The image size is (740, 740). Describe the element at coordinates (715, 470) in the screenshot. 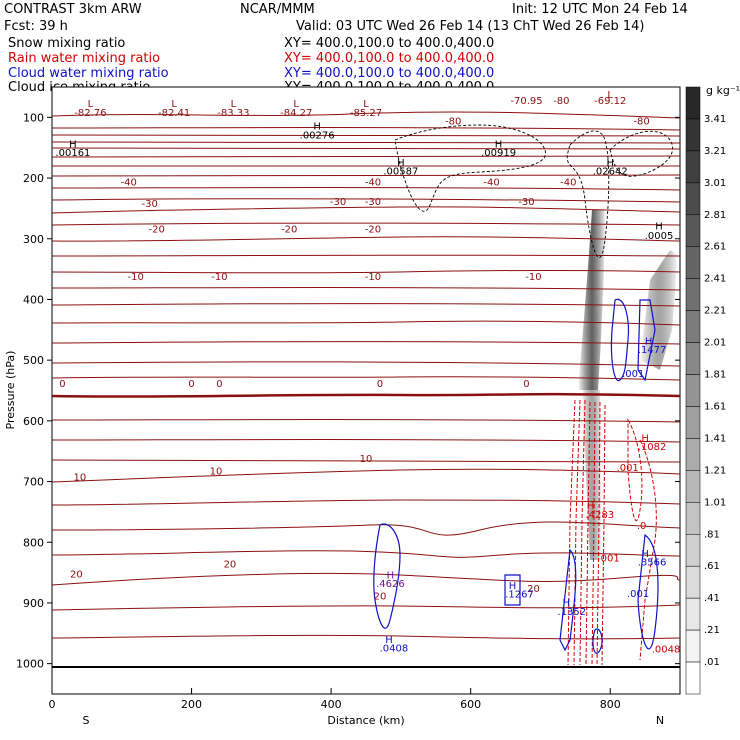

I see `colorbar-label: 1.21` at that location.